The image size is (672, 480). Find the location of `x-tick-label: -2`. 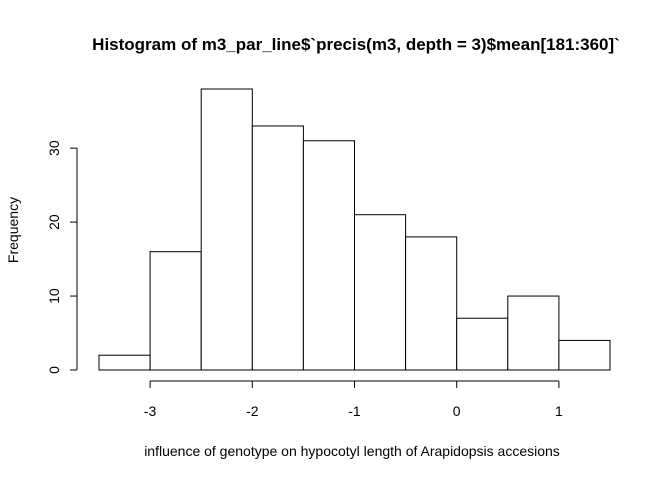

x-tick-label: -2 is located at coordinates (252, 411).